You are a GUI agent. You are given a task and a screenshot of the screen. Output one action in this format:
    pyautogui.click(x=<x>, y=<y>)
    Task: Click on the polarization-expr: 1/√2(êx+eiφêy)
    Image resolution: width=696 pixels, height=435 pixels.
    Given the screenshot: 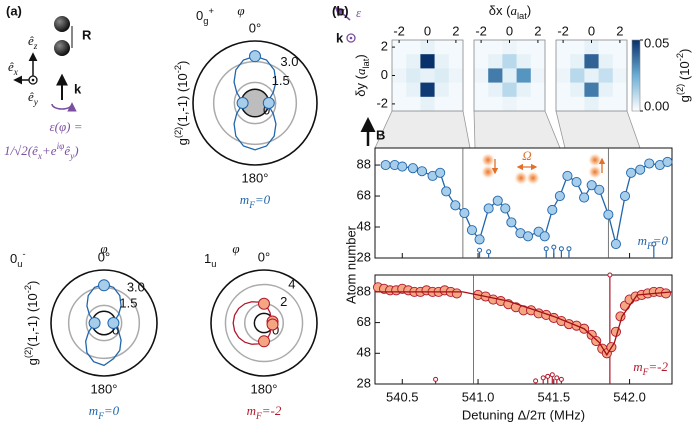 What is the action you would take?
    pyautogui.click(x=41, y=152)
    